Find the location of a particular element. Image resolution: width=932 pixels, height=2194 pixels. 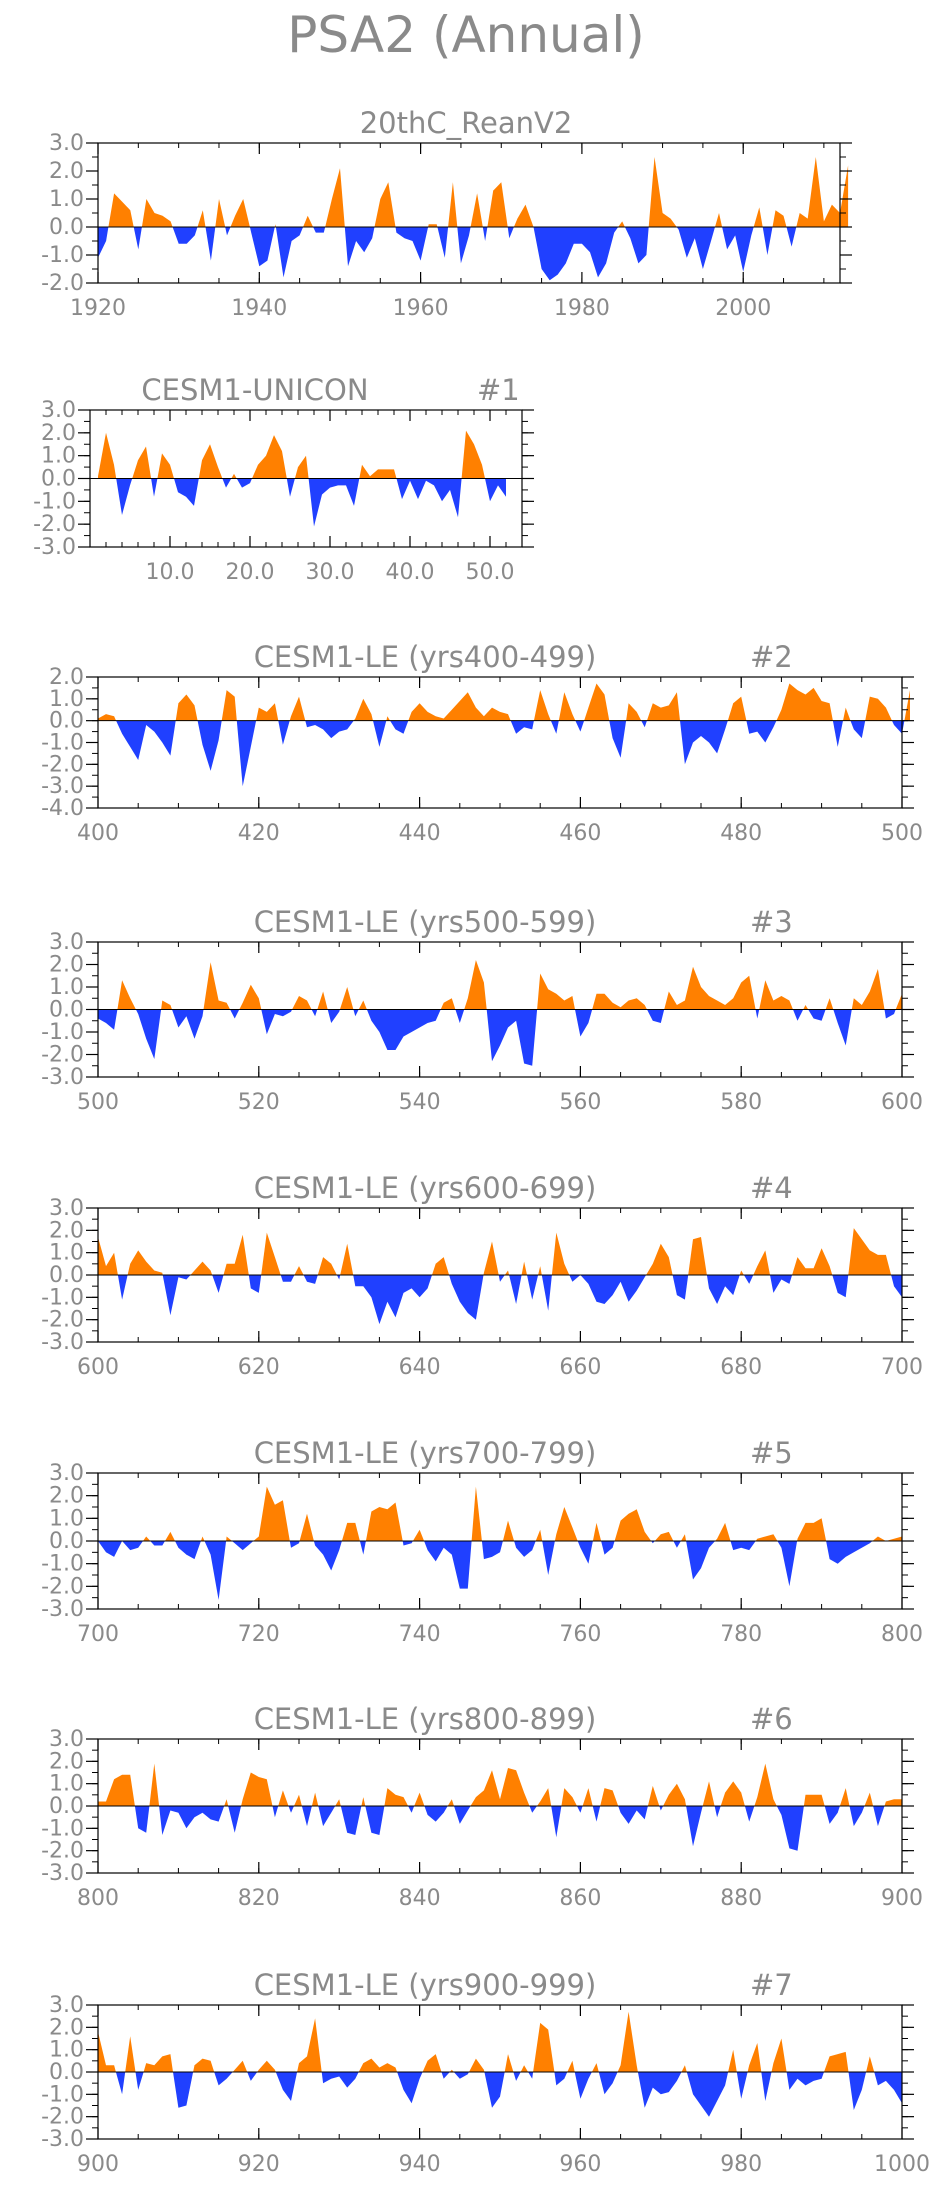

panel-title: CESM1-LE (yrs700-799) is located at coordinates (425, 1453).